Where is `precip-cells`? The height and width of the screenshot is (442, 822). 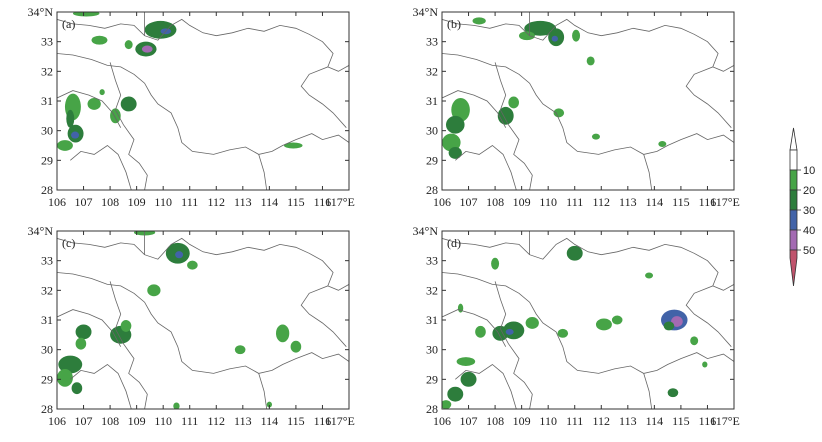
precip-cells is located at coordinates (180, 81).